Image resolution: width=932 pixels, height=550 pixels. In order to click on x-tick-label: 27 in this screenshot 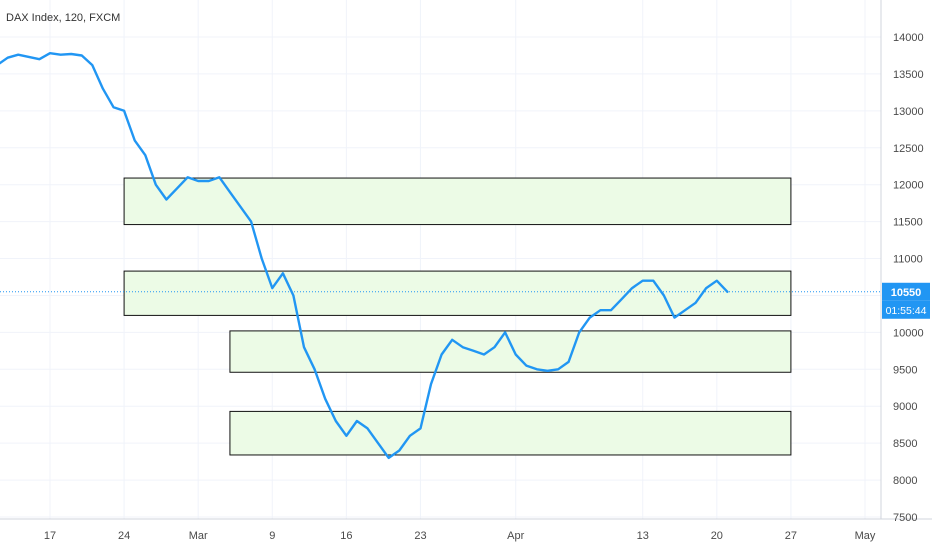, I will do `click(791, 536)`.